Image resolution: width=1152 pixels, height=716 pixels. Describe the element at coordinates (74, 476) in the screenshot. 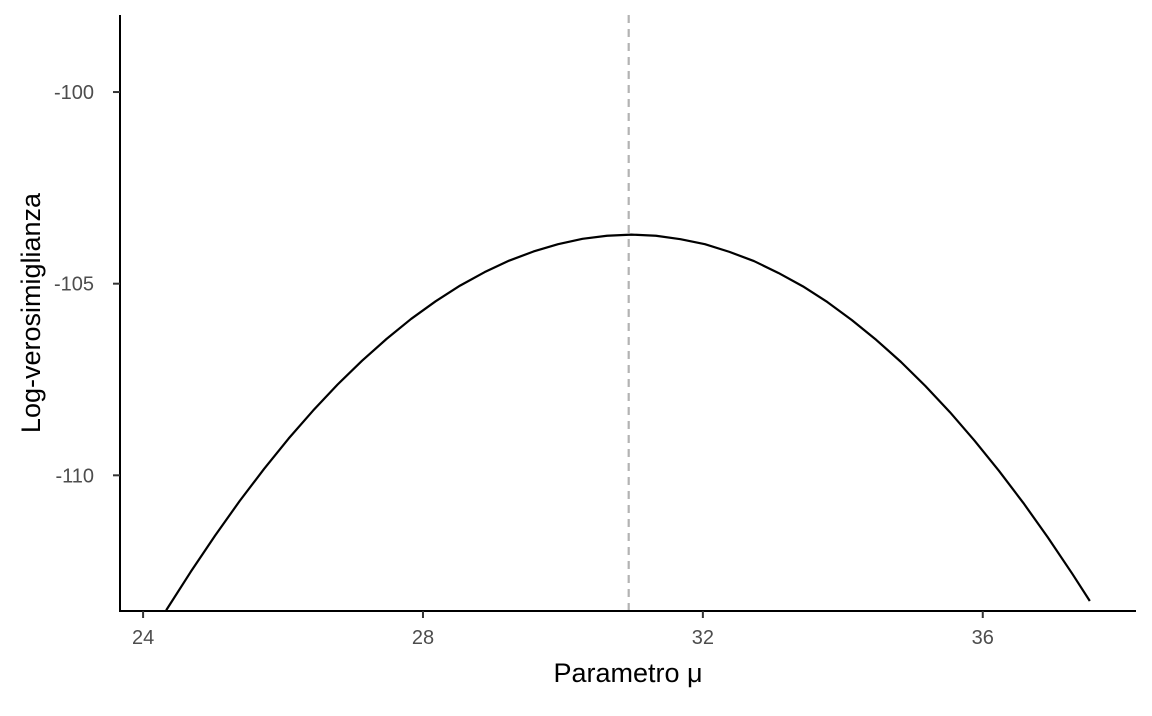

I see `y-tick-label: -110` at that location.